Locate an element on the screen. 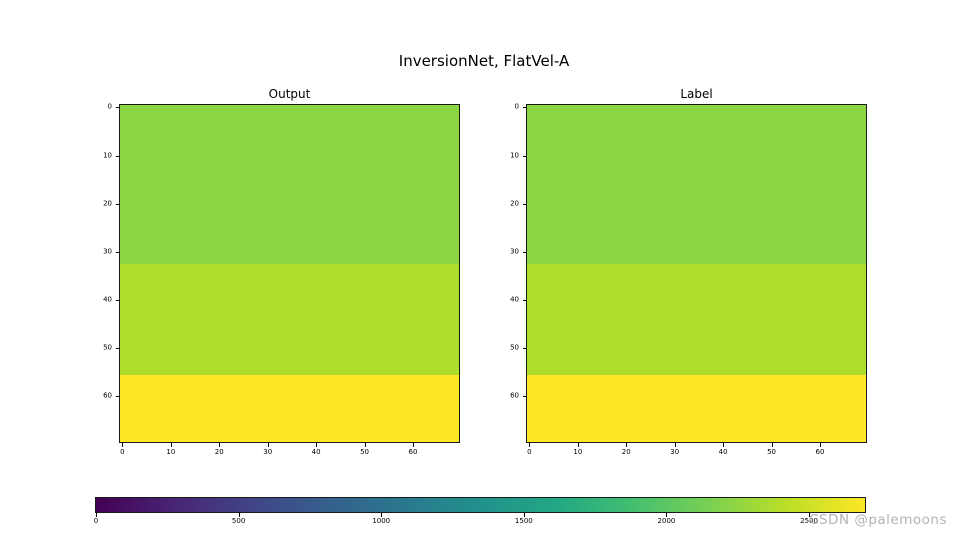 The width and height of the screenshot is (960, 540). colorbar-tick-label: 2500 is located at coordinates (809, 521).